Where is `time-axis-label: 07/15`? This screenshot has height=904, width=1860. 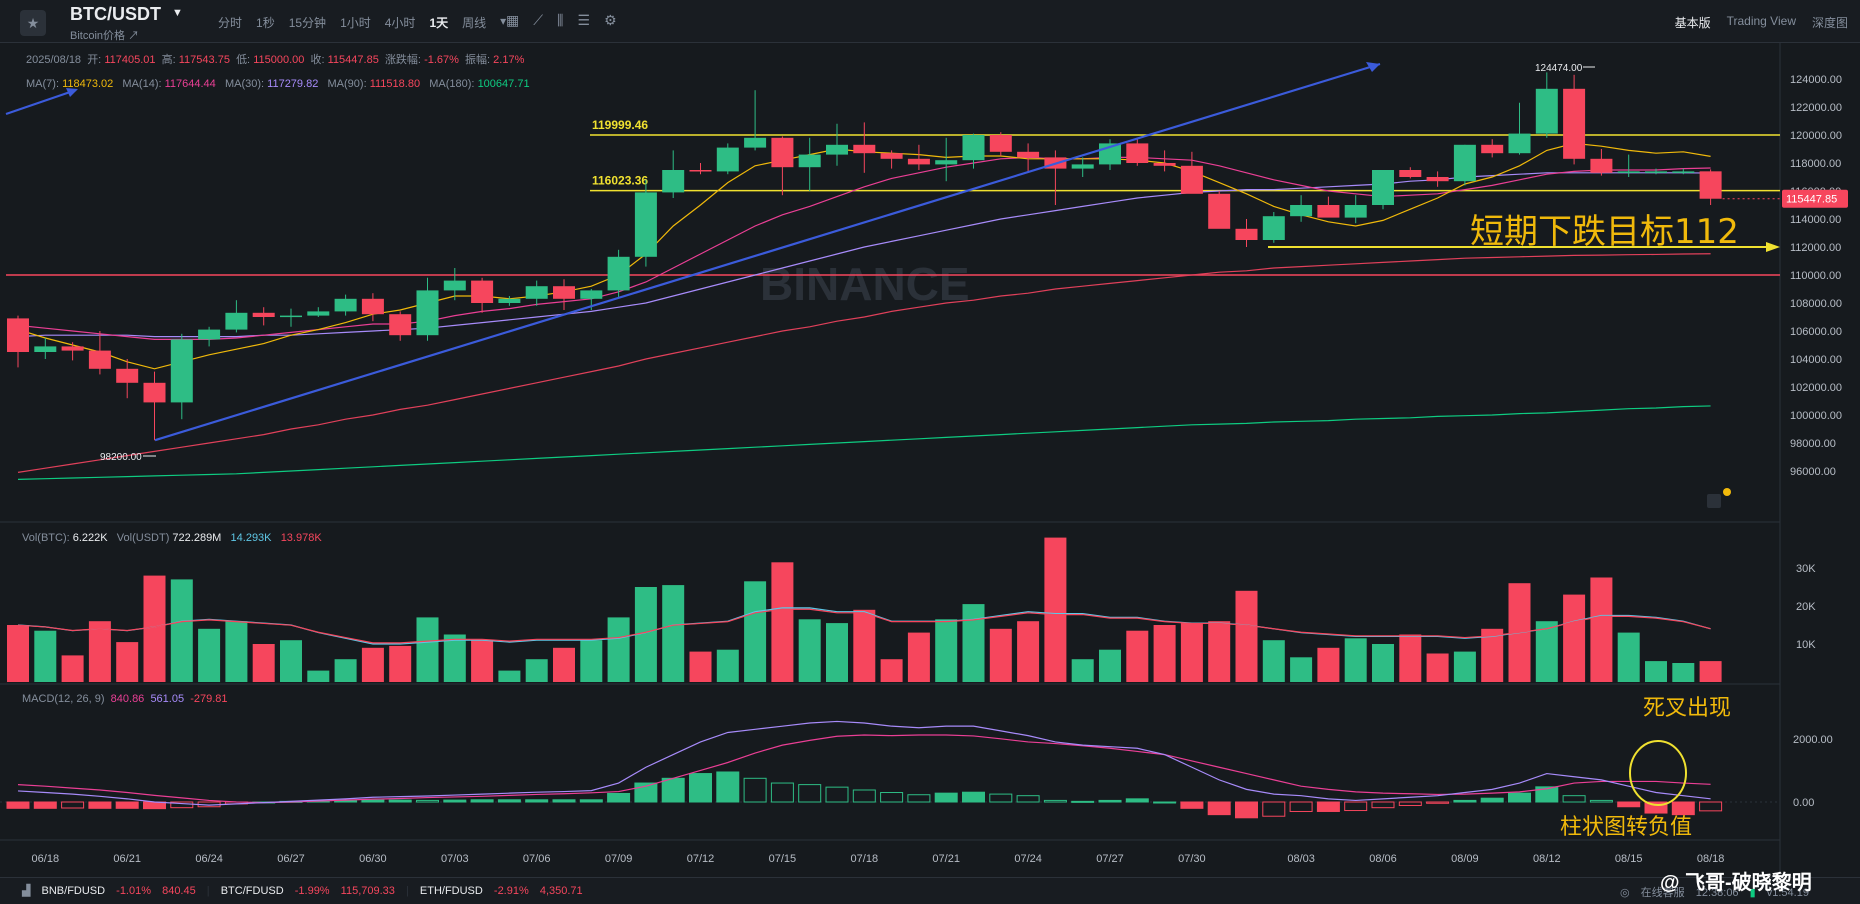 time-axis-label: 07/15 is located at coordinates (783, 859).